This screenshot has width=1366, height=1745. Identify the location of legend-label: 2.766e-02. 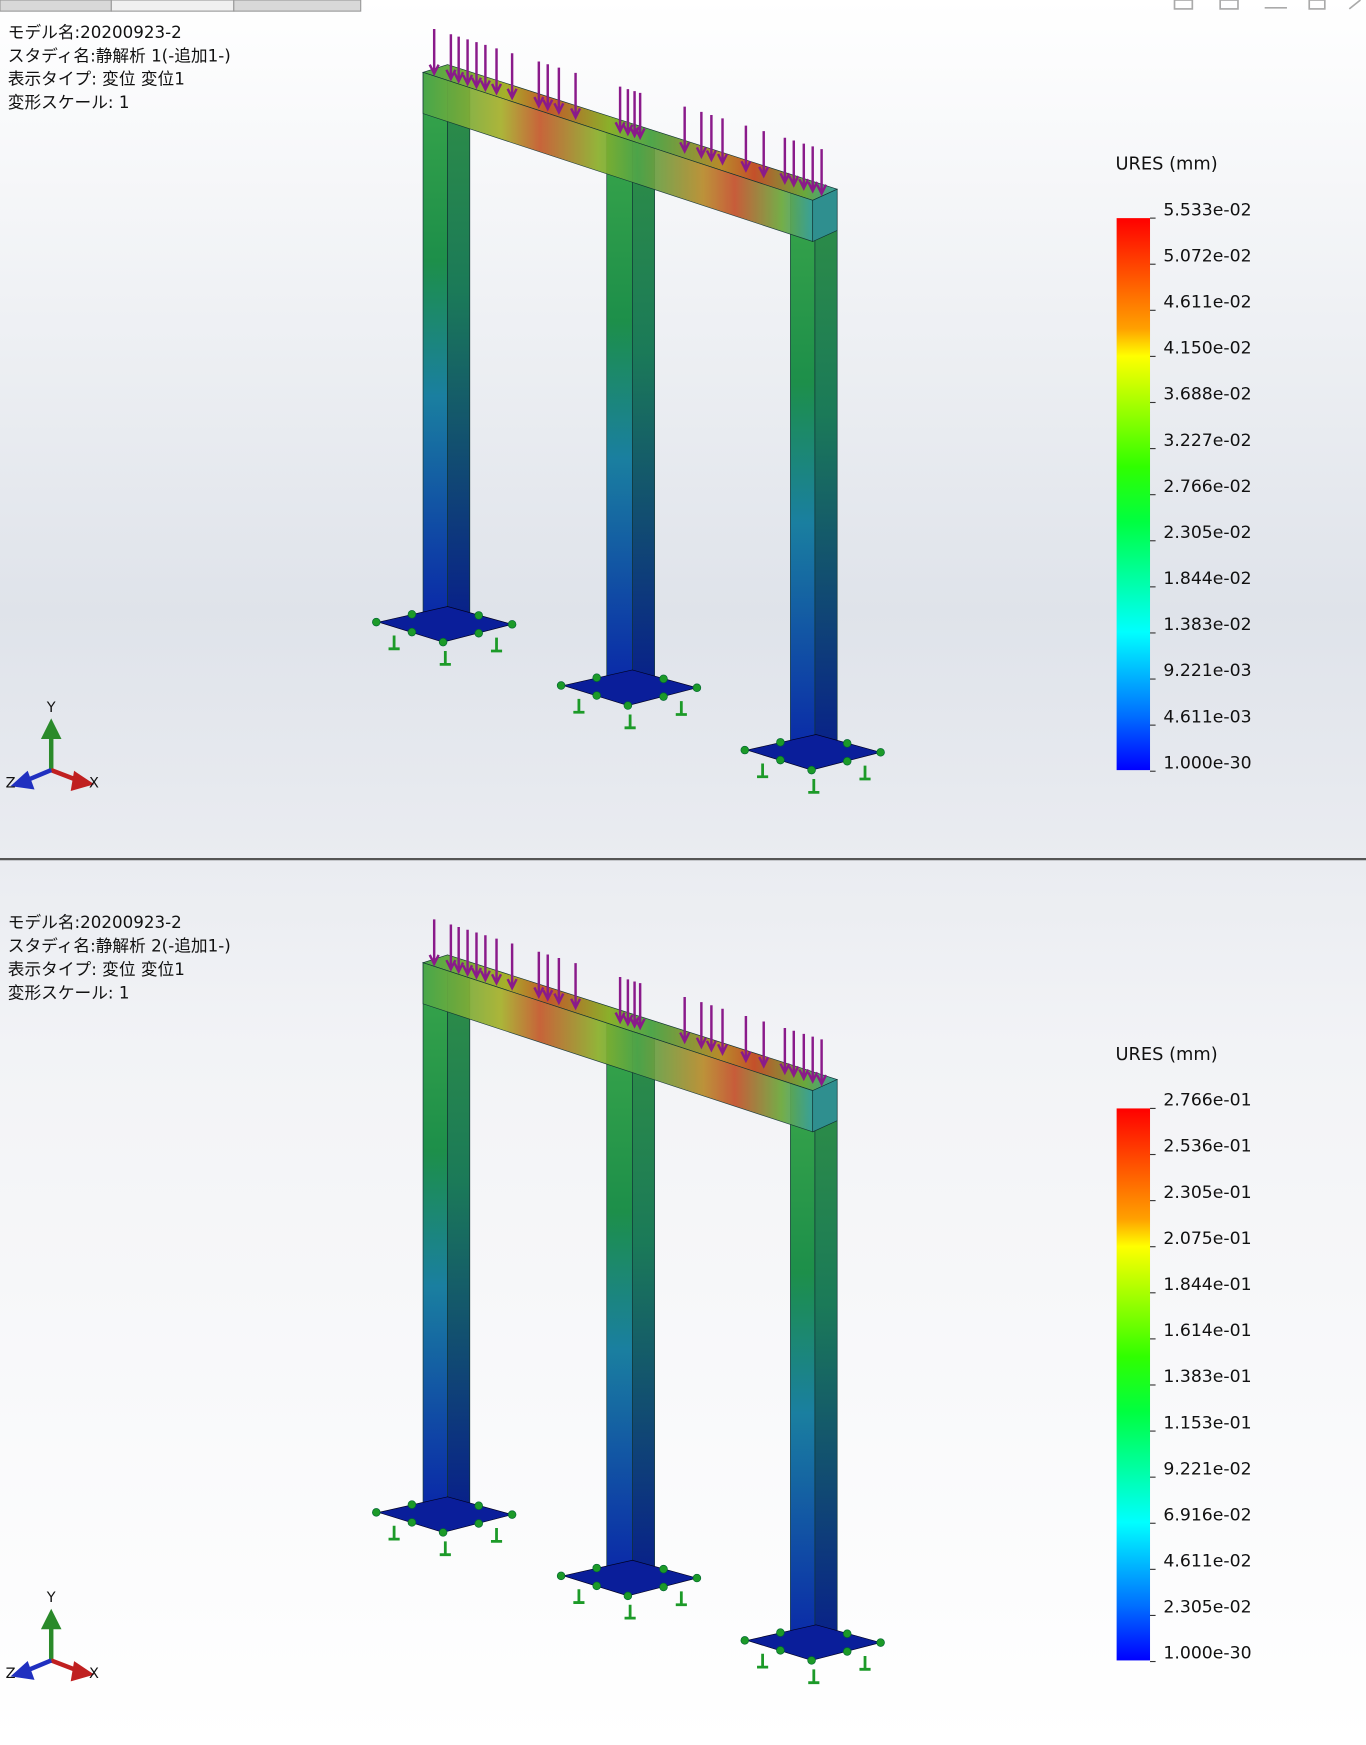
(1207, 487).